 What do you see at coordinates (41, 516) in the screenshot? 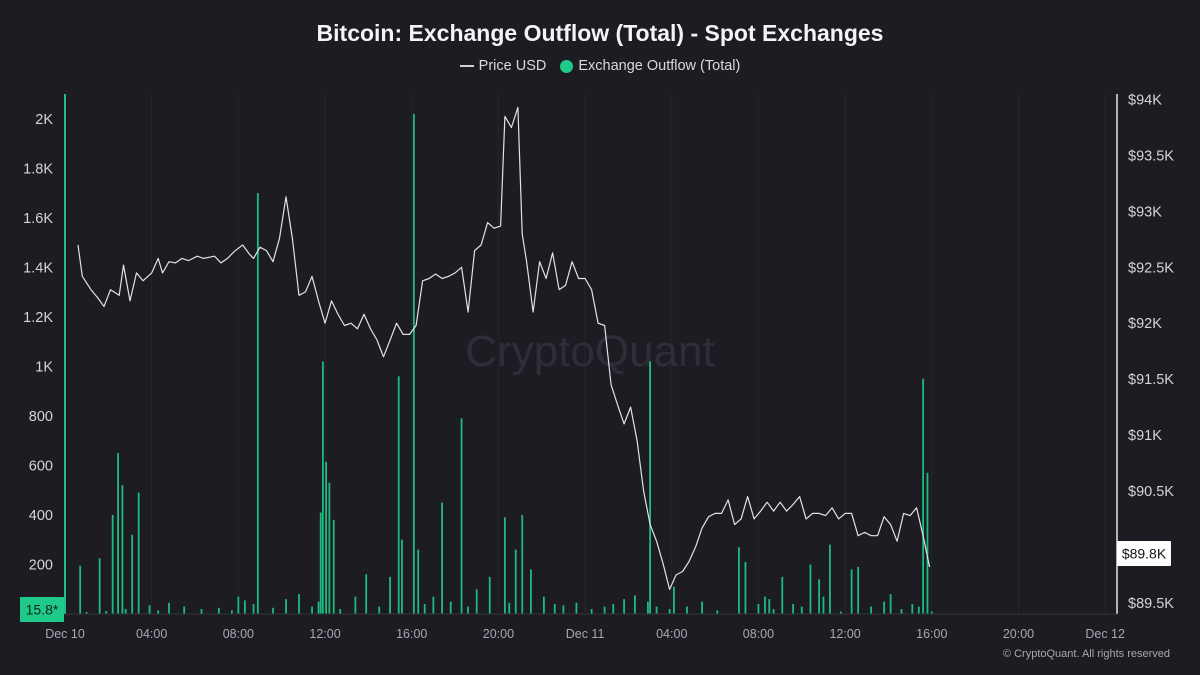
I see `y-left-tick-label: 400` at bounding box center [41, 516].